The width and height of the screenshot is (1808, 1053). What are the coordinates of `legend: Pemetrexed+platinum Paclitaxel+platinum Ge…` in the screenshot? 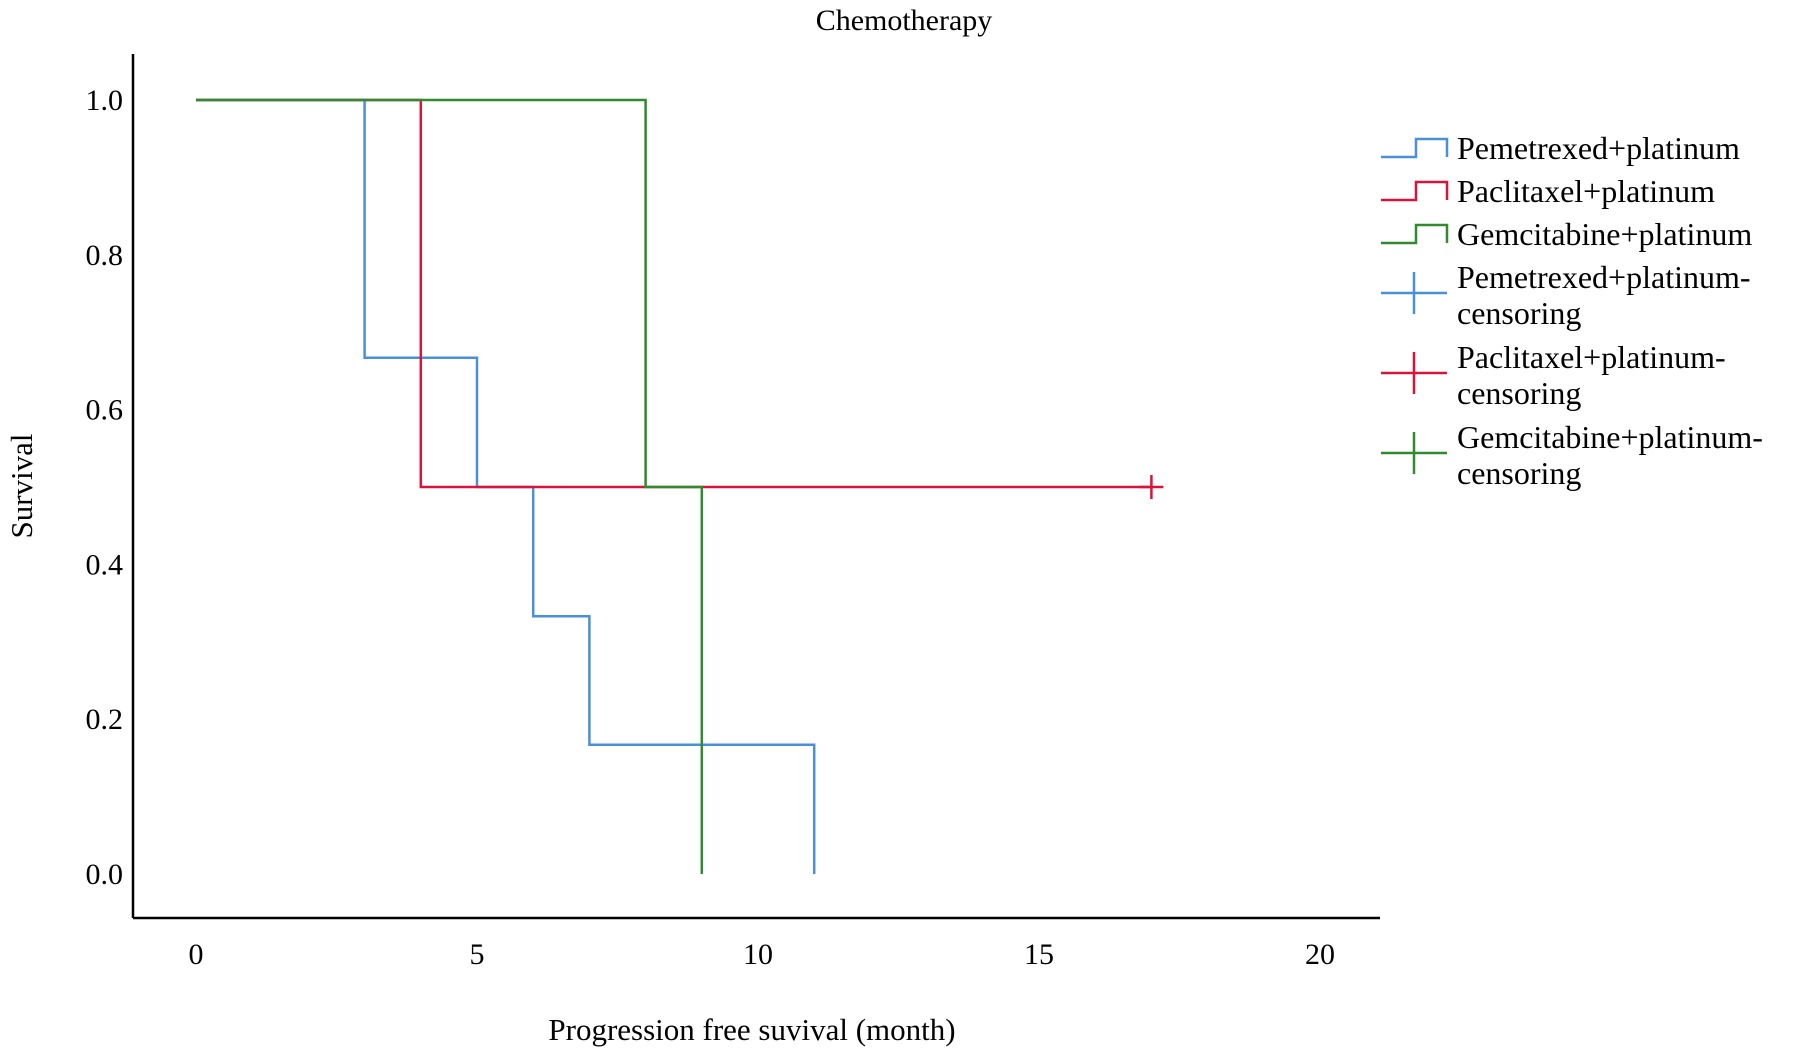 It's located at (1572, 310).